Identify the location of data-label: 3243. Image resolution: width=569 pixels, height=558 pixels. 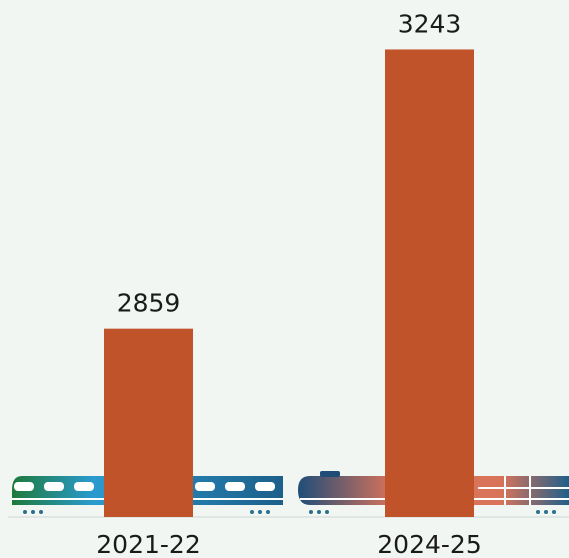
(430, 23).